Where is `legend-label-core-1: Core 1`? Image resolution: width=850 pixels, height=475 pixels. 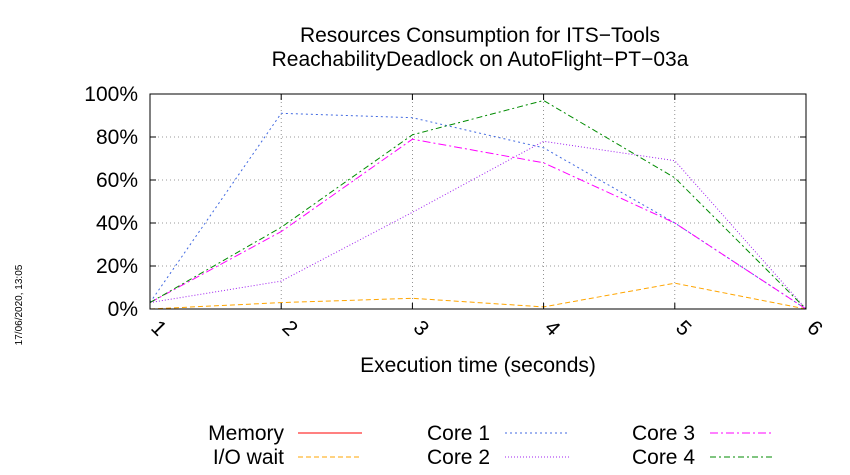 legend-label-core-1: Core 1 is located at coordinates (458, 433).